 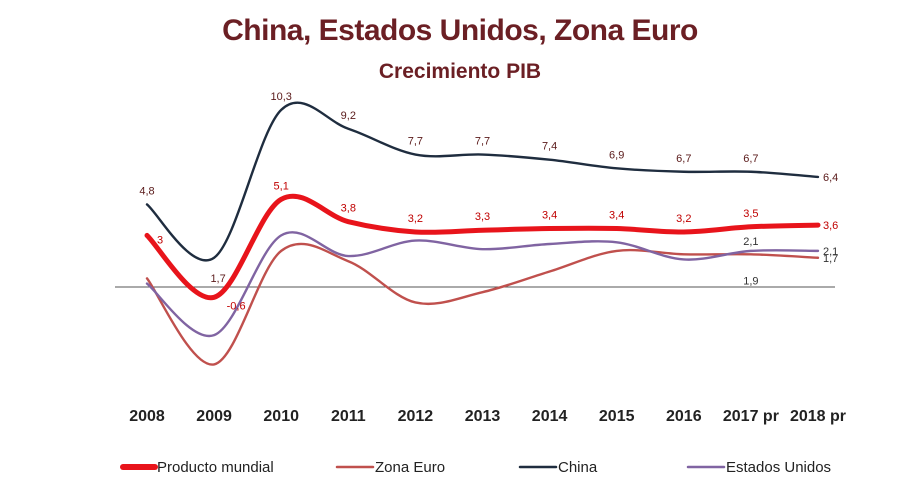 What do you see at coordinates (751, 416) in the screenshot?
I see `x-tick-label-9: 2017 pr` at bounding box center [751, 416].